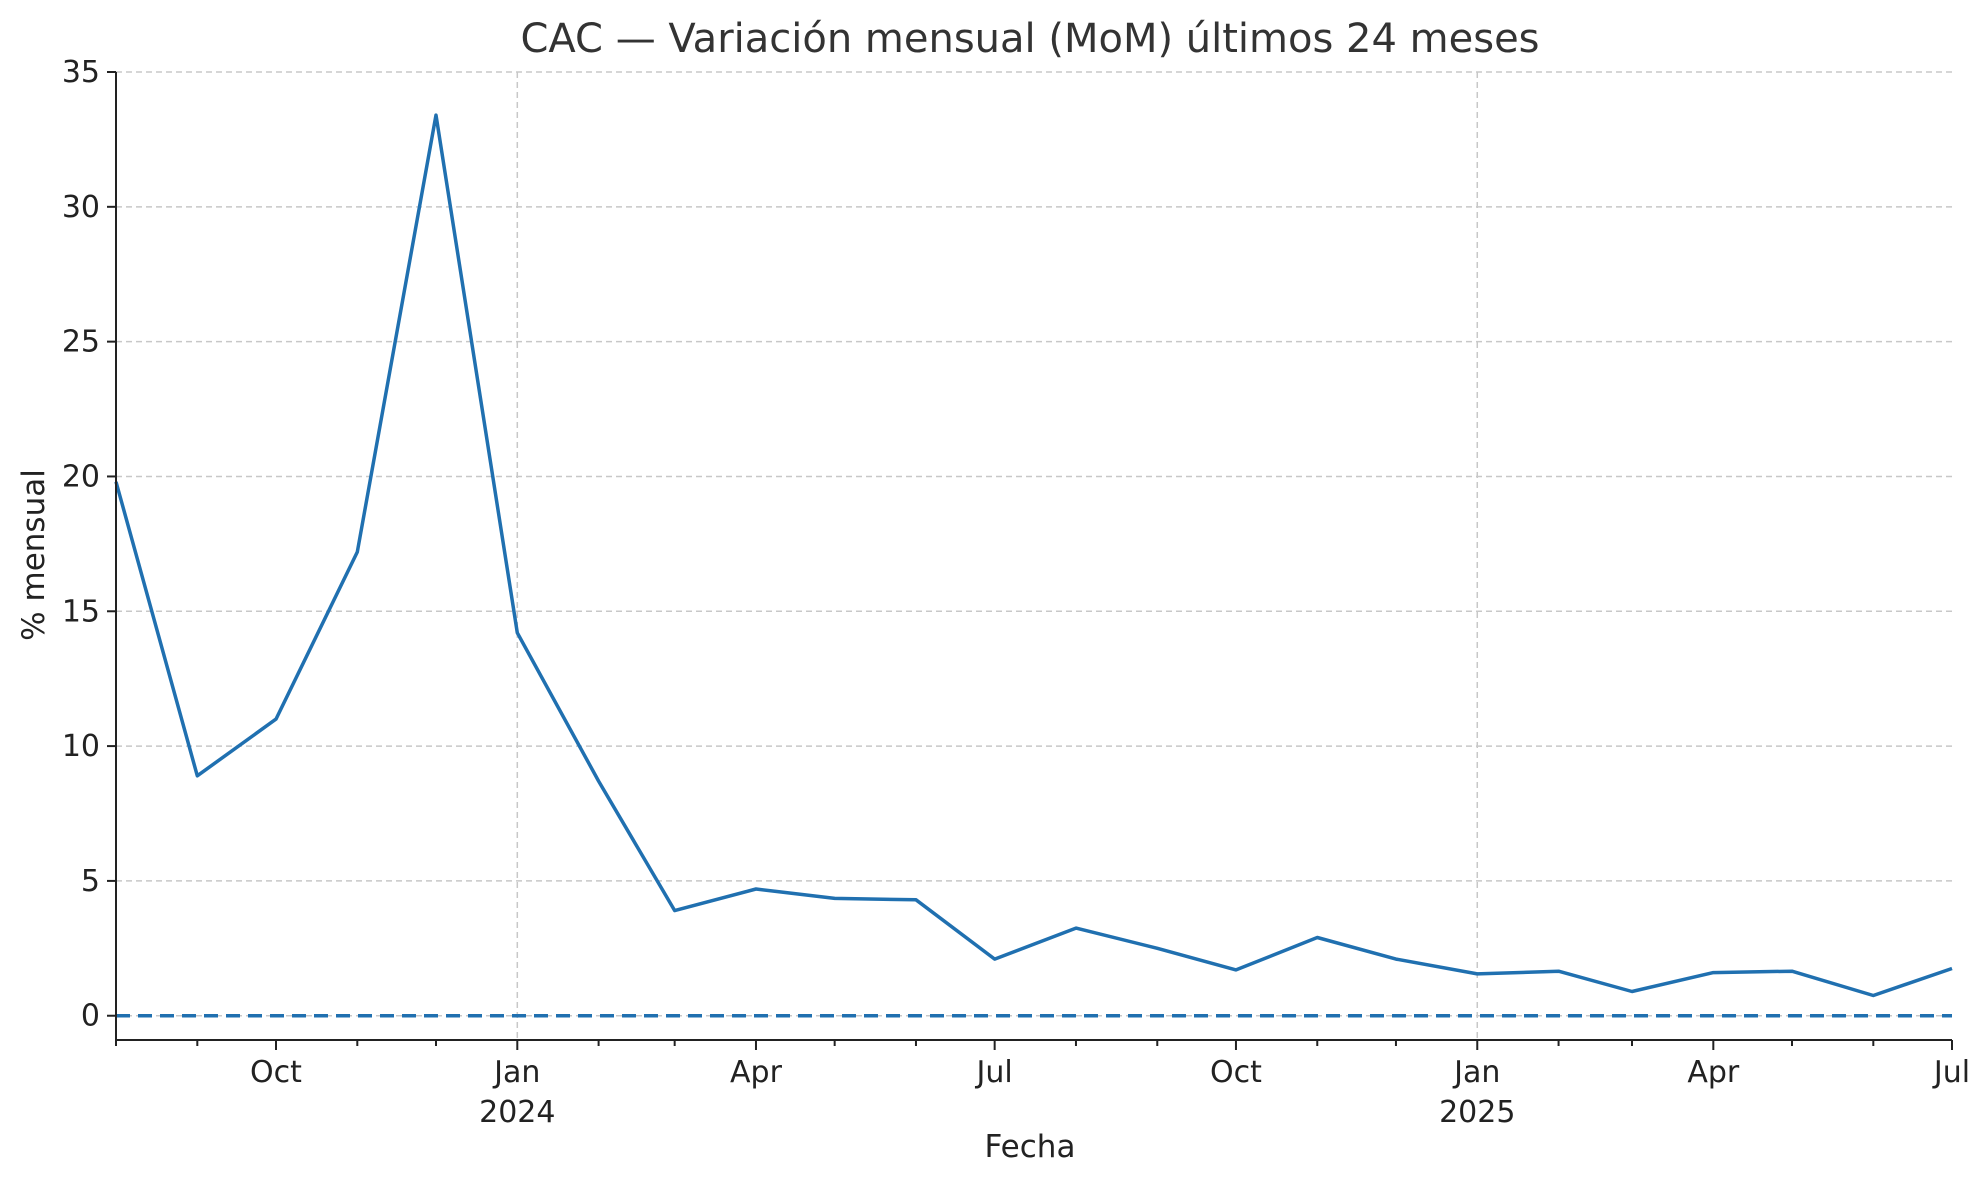 The width and height of the screenshot is (1980, 1180). What do you see at coordinates (89, 544) in the screenshot?
I see `y-axis-ticks: 0 5 10 15 20 25 30 35` at bounding box center [89, 544].